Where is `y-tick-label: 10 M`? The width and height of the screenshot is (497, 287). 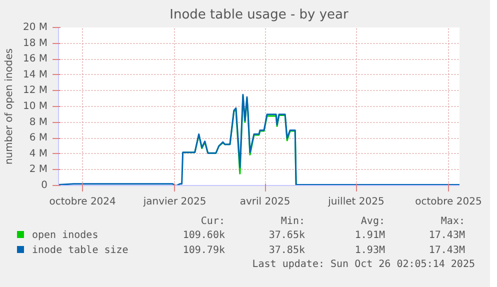 y-tick-label: 10 M is located at coordinates (35, 106).